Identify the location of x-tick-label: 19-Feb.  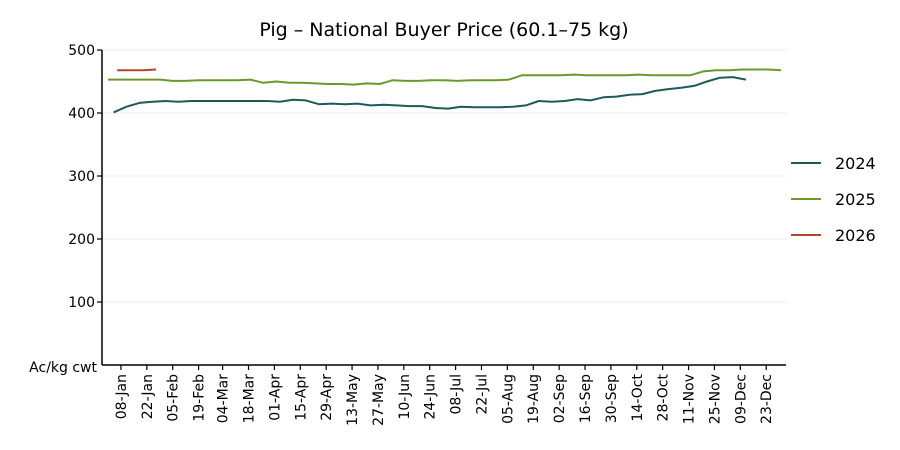
(200, 398).